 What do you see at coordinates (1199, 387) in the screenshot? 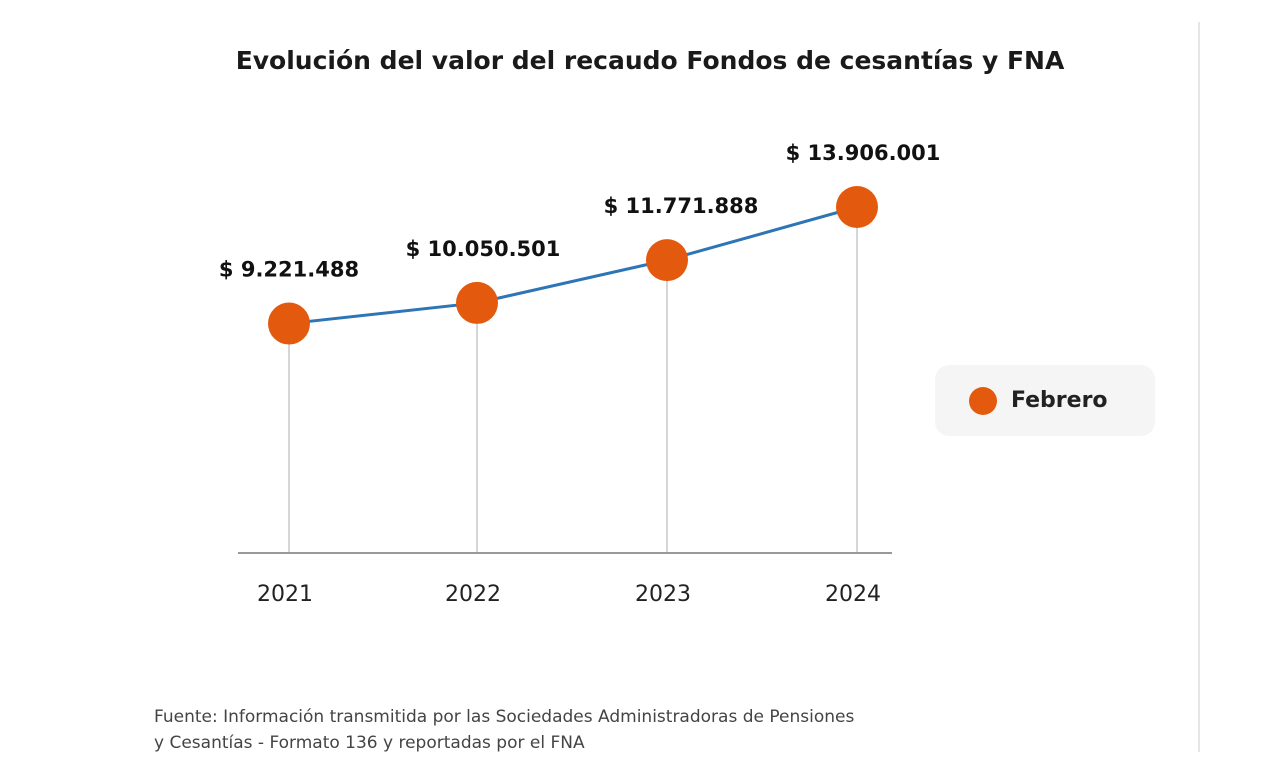
I see `divider` at bounding box center [1199, 387].